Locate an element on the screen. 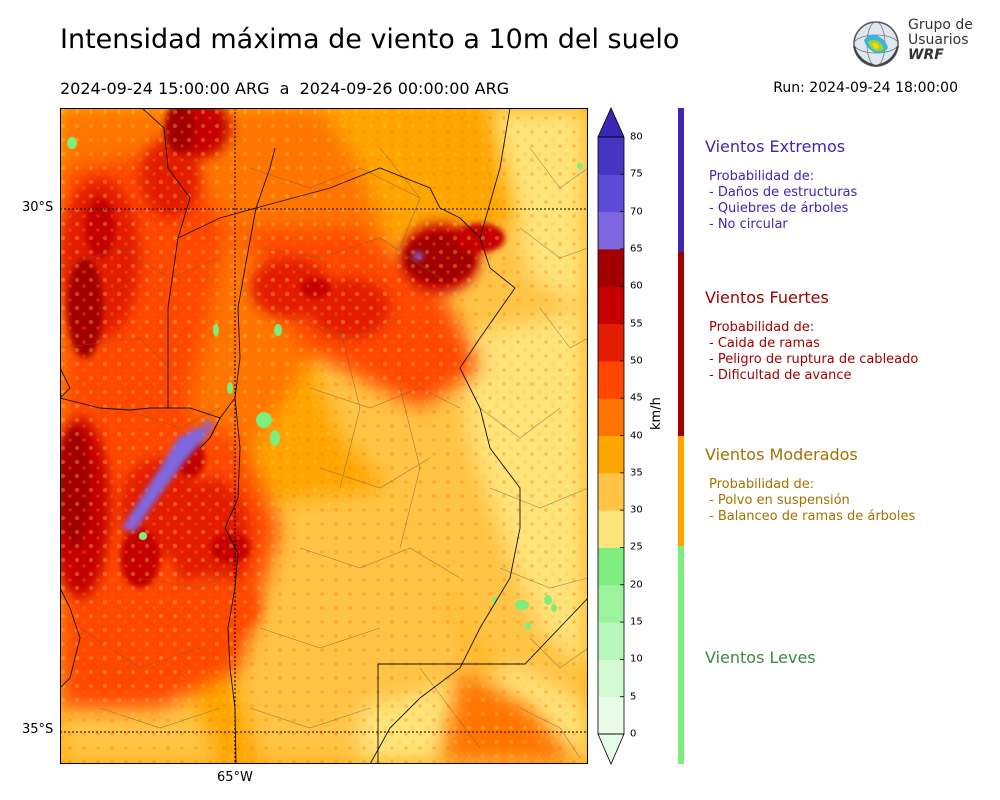 This screenshot has height=800, width=1000. category-line: - Polvo en suspensión is located at coordinates (779, 500).